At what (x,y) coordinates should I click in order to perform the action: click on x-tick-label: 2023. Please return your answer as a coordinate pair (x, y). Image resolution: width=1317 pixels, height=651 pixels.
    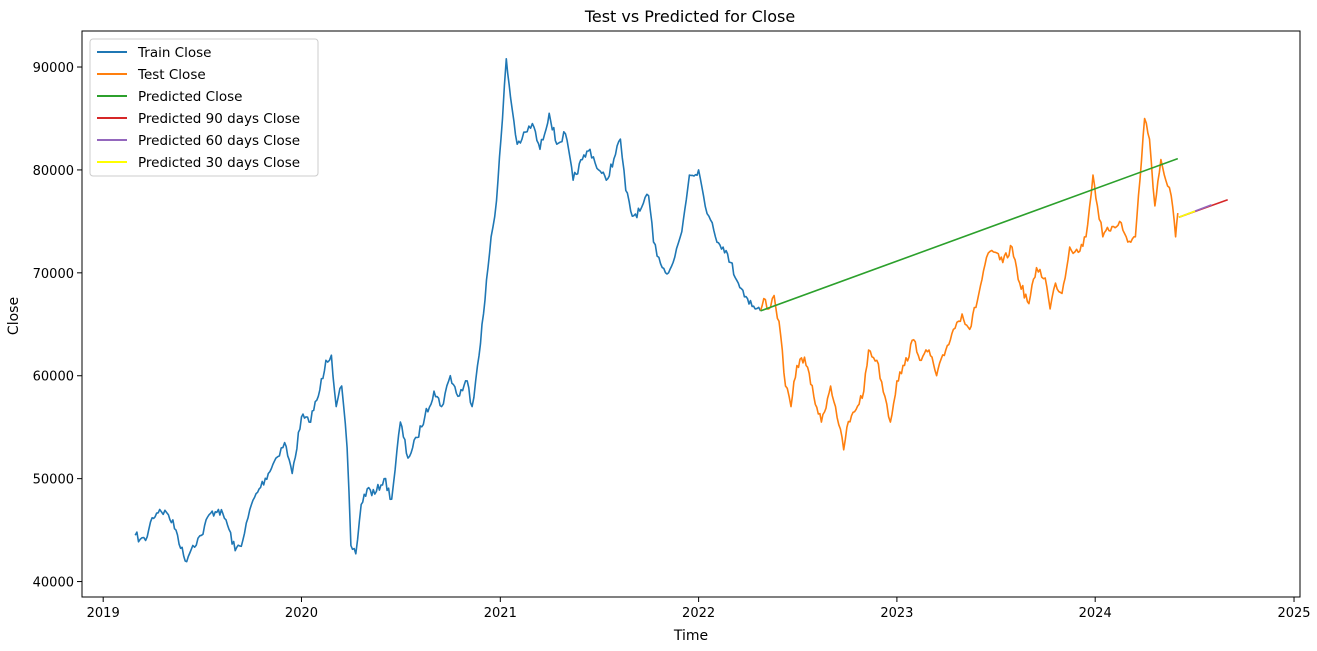
    Looking at the image, I should click on (896, 613).